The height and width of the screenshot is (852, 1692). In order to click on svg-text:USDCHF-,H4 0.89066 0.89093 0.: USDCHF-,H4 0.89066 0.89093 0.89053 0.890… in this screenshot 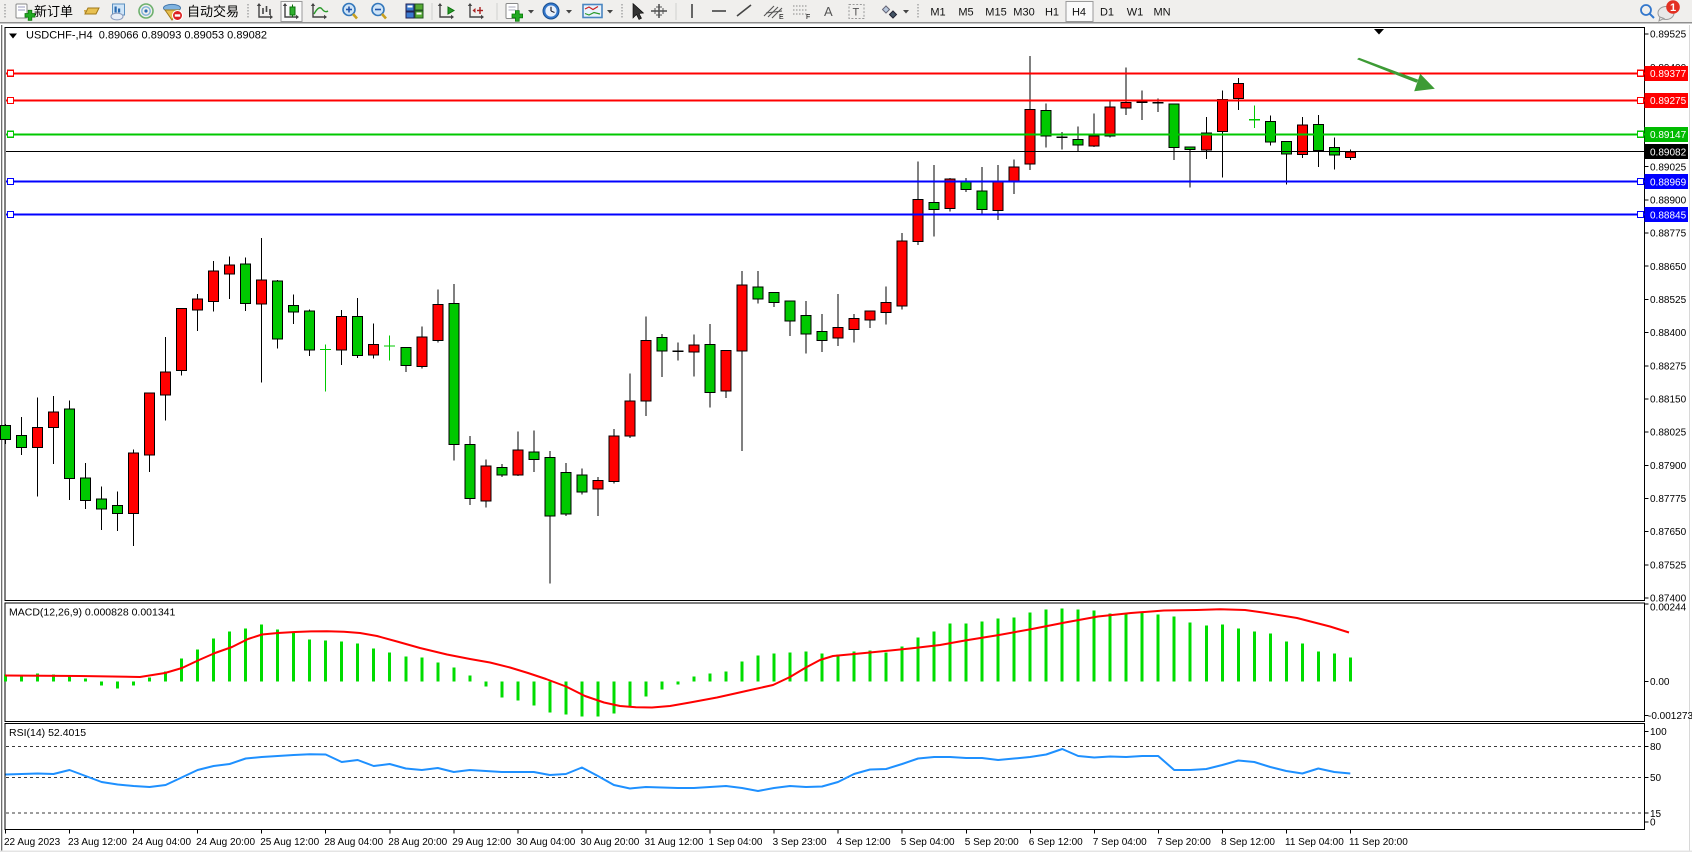, I will do `click(146, 36)`.